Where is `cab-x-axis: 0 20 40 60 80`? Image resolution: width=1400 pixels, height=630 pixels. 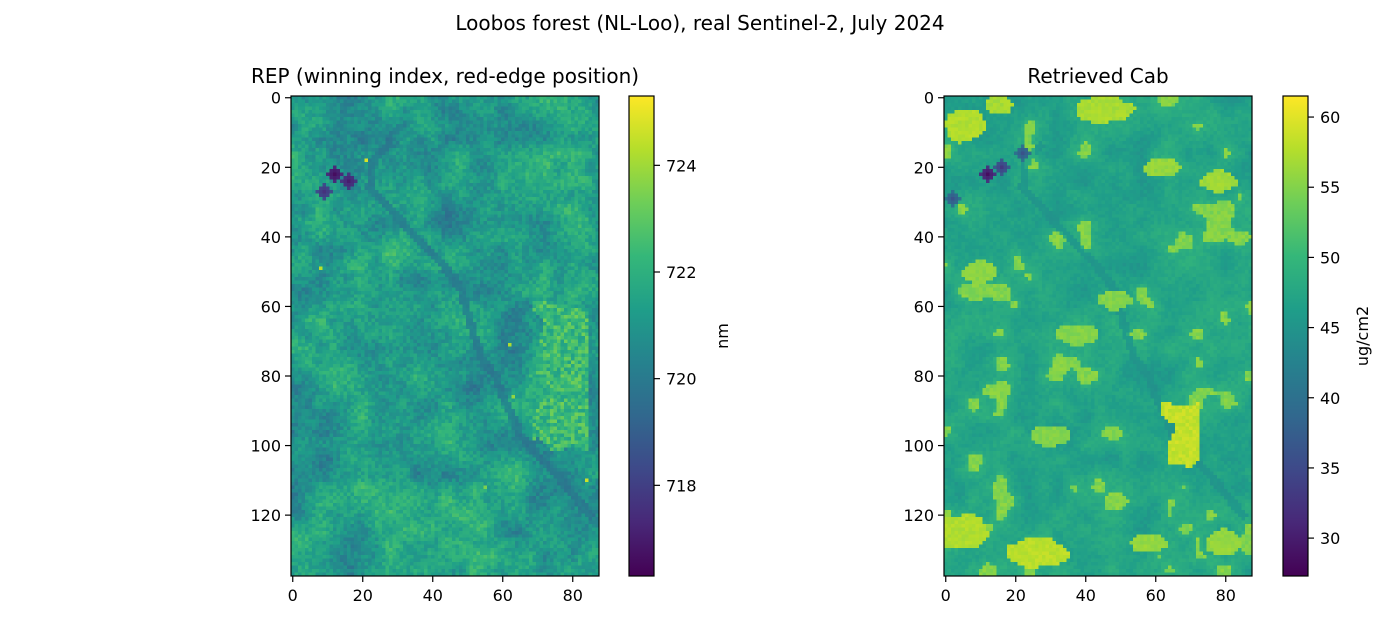 cab-x-axis: 0 20 40 60 80 is located at coordinates (1088, 590).